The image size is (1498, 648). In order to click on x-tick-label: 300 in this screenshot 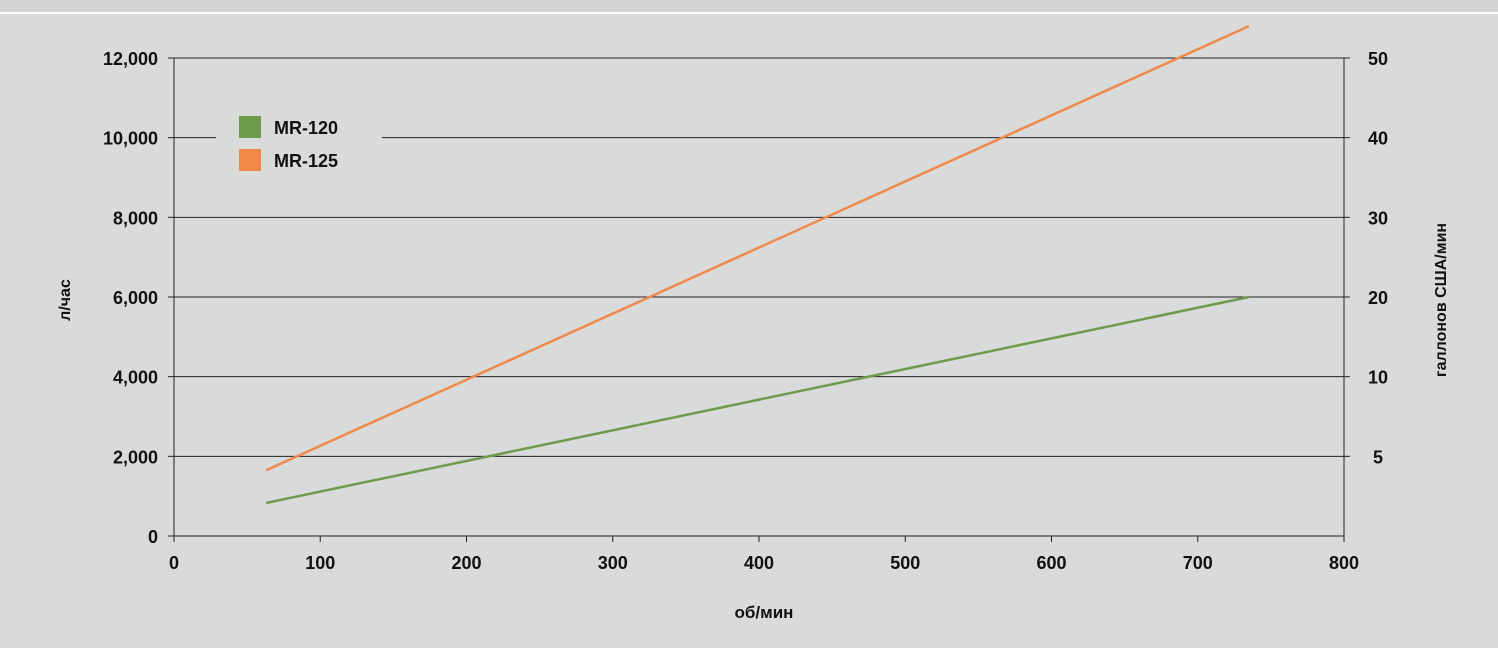, I will do `click(613, 563)`.